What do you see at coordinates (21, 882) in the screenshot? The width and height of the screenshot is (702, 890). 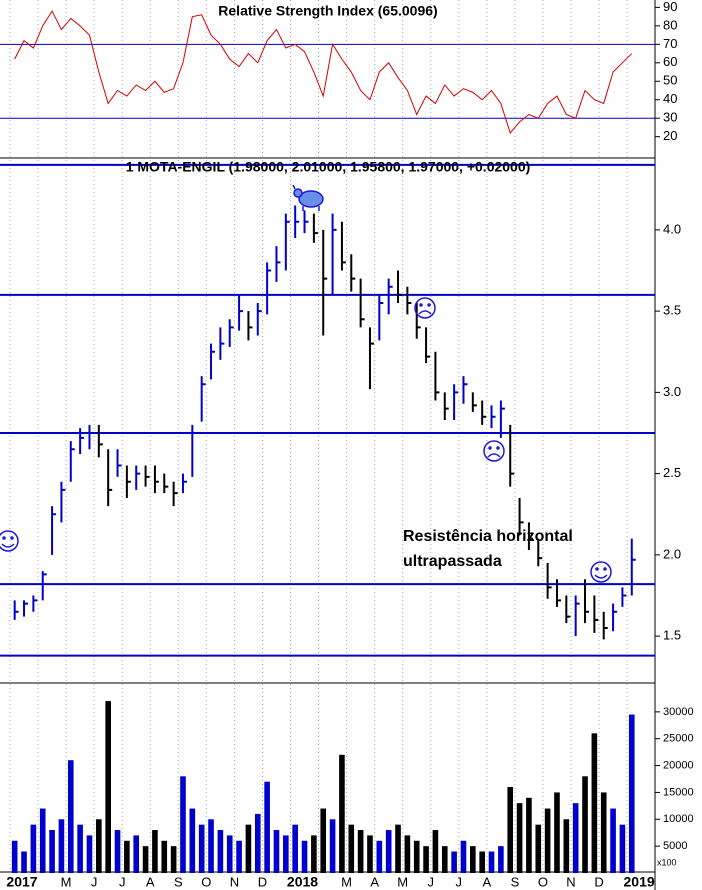 I see `x-tick-label: 2017` at bounding box center [21, 882].